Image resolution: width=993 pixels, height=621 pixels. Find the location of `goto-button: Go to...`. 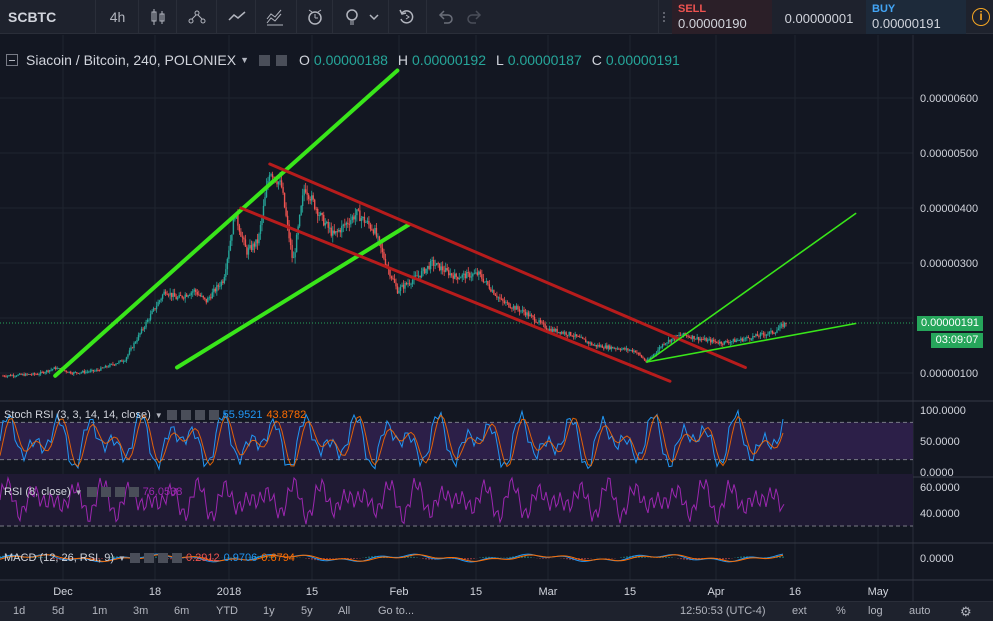

goto-button: Go to... is located at coordinates (396, 611).